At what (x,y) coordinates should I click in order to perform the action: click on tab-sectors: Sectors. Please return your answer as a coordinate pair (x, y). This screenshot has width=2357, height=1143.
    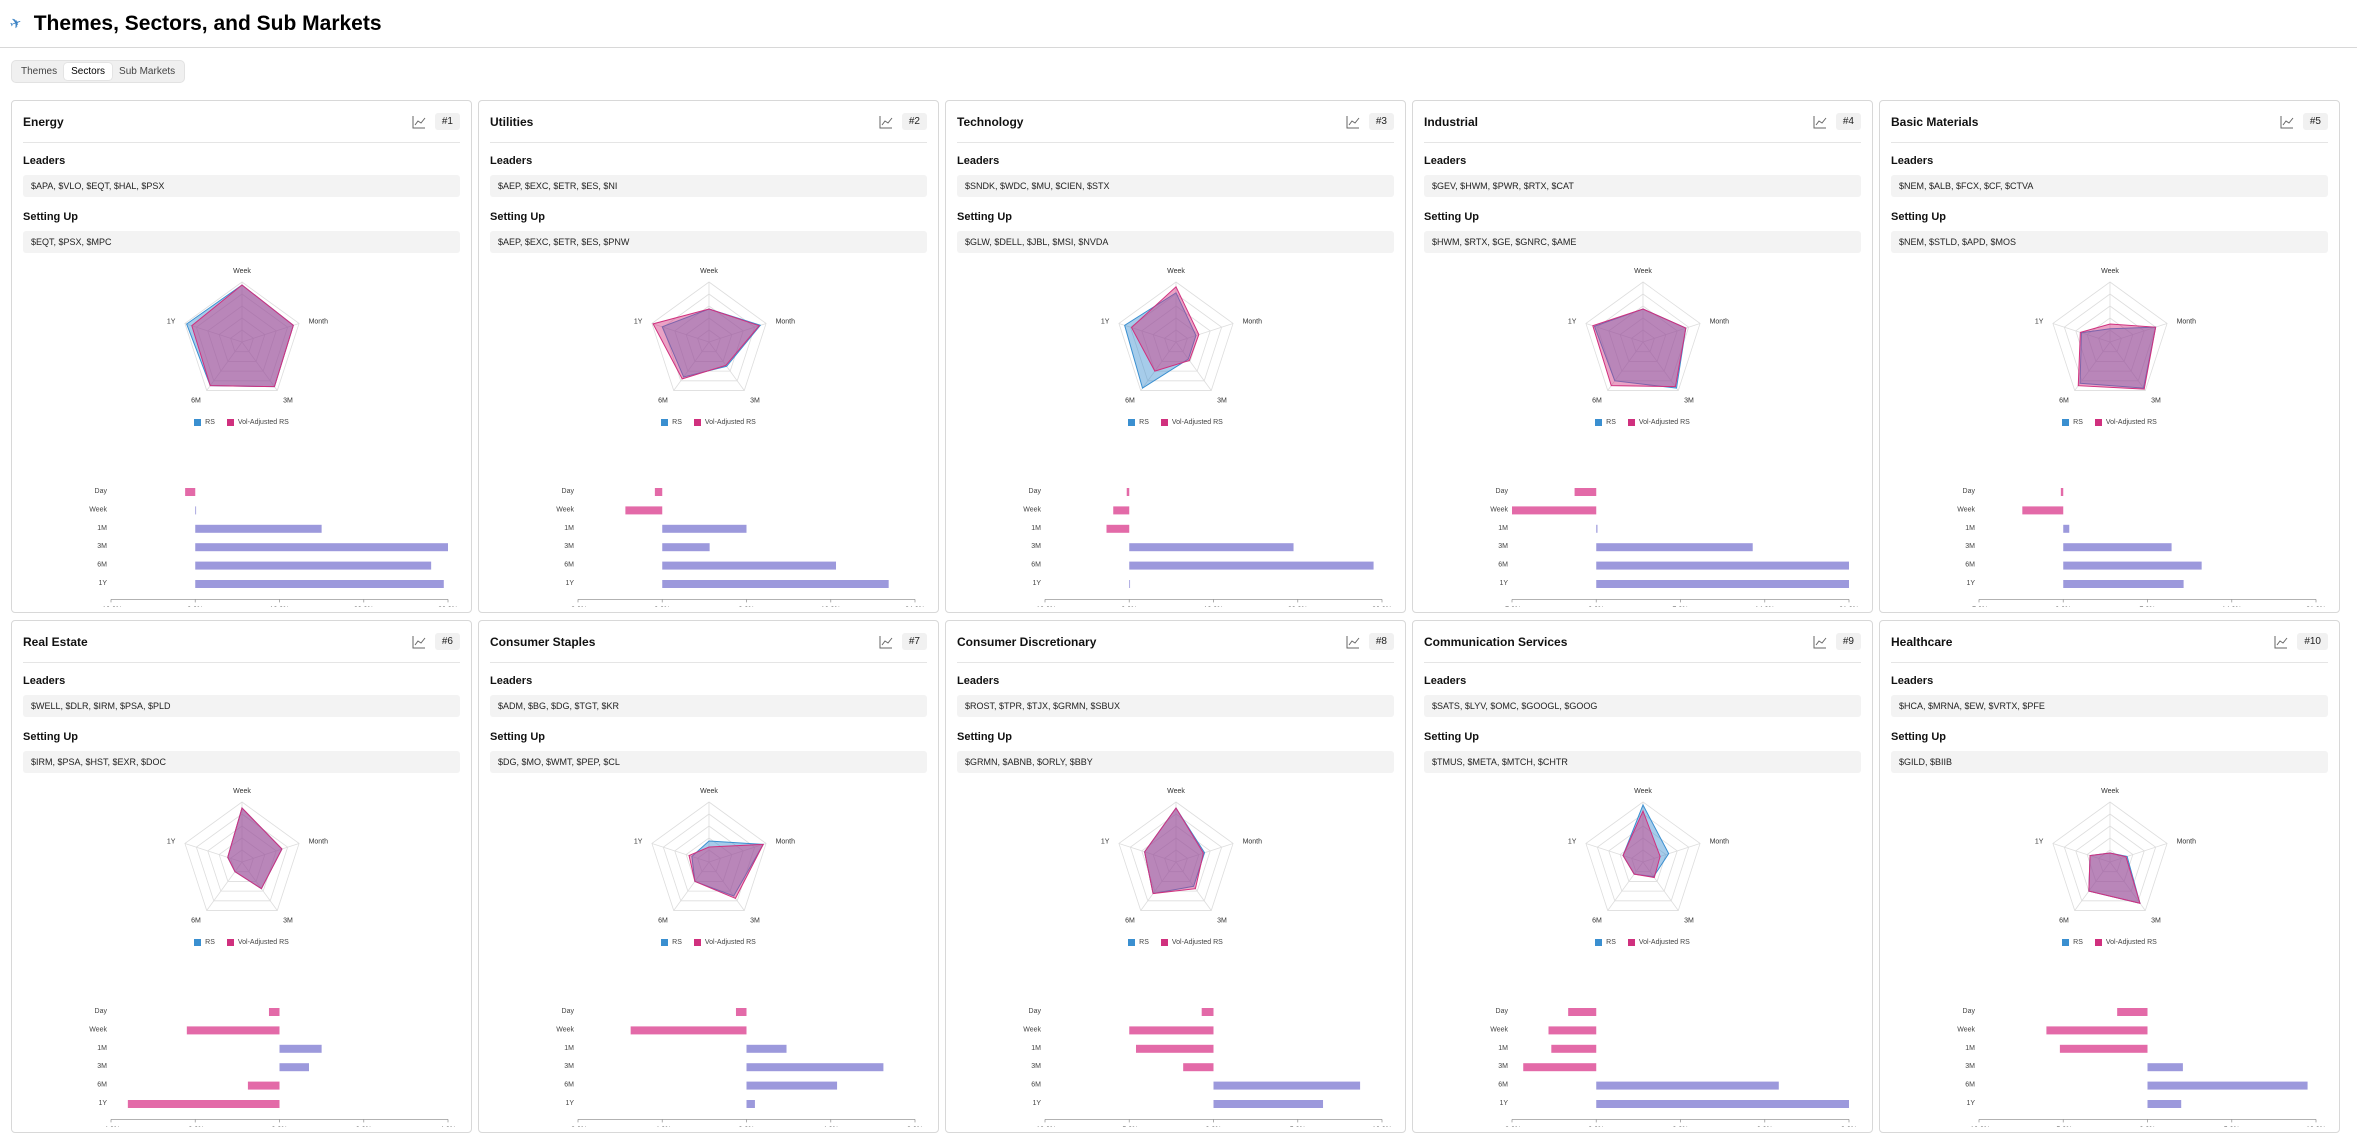
    Looking at the image, I should click on (88, 71).